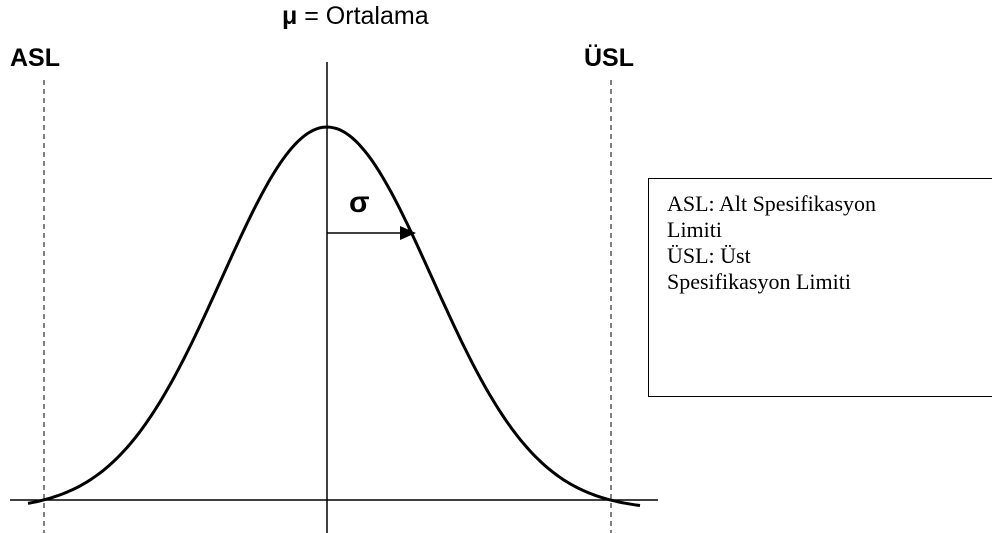 The width and height of the screenshot is (992, 533). What do you see at coordinates (290, 16) in the screenshot?
I see `mean-symbol: μ` at bounding box center [290, 16].